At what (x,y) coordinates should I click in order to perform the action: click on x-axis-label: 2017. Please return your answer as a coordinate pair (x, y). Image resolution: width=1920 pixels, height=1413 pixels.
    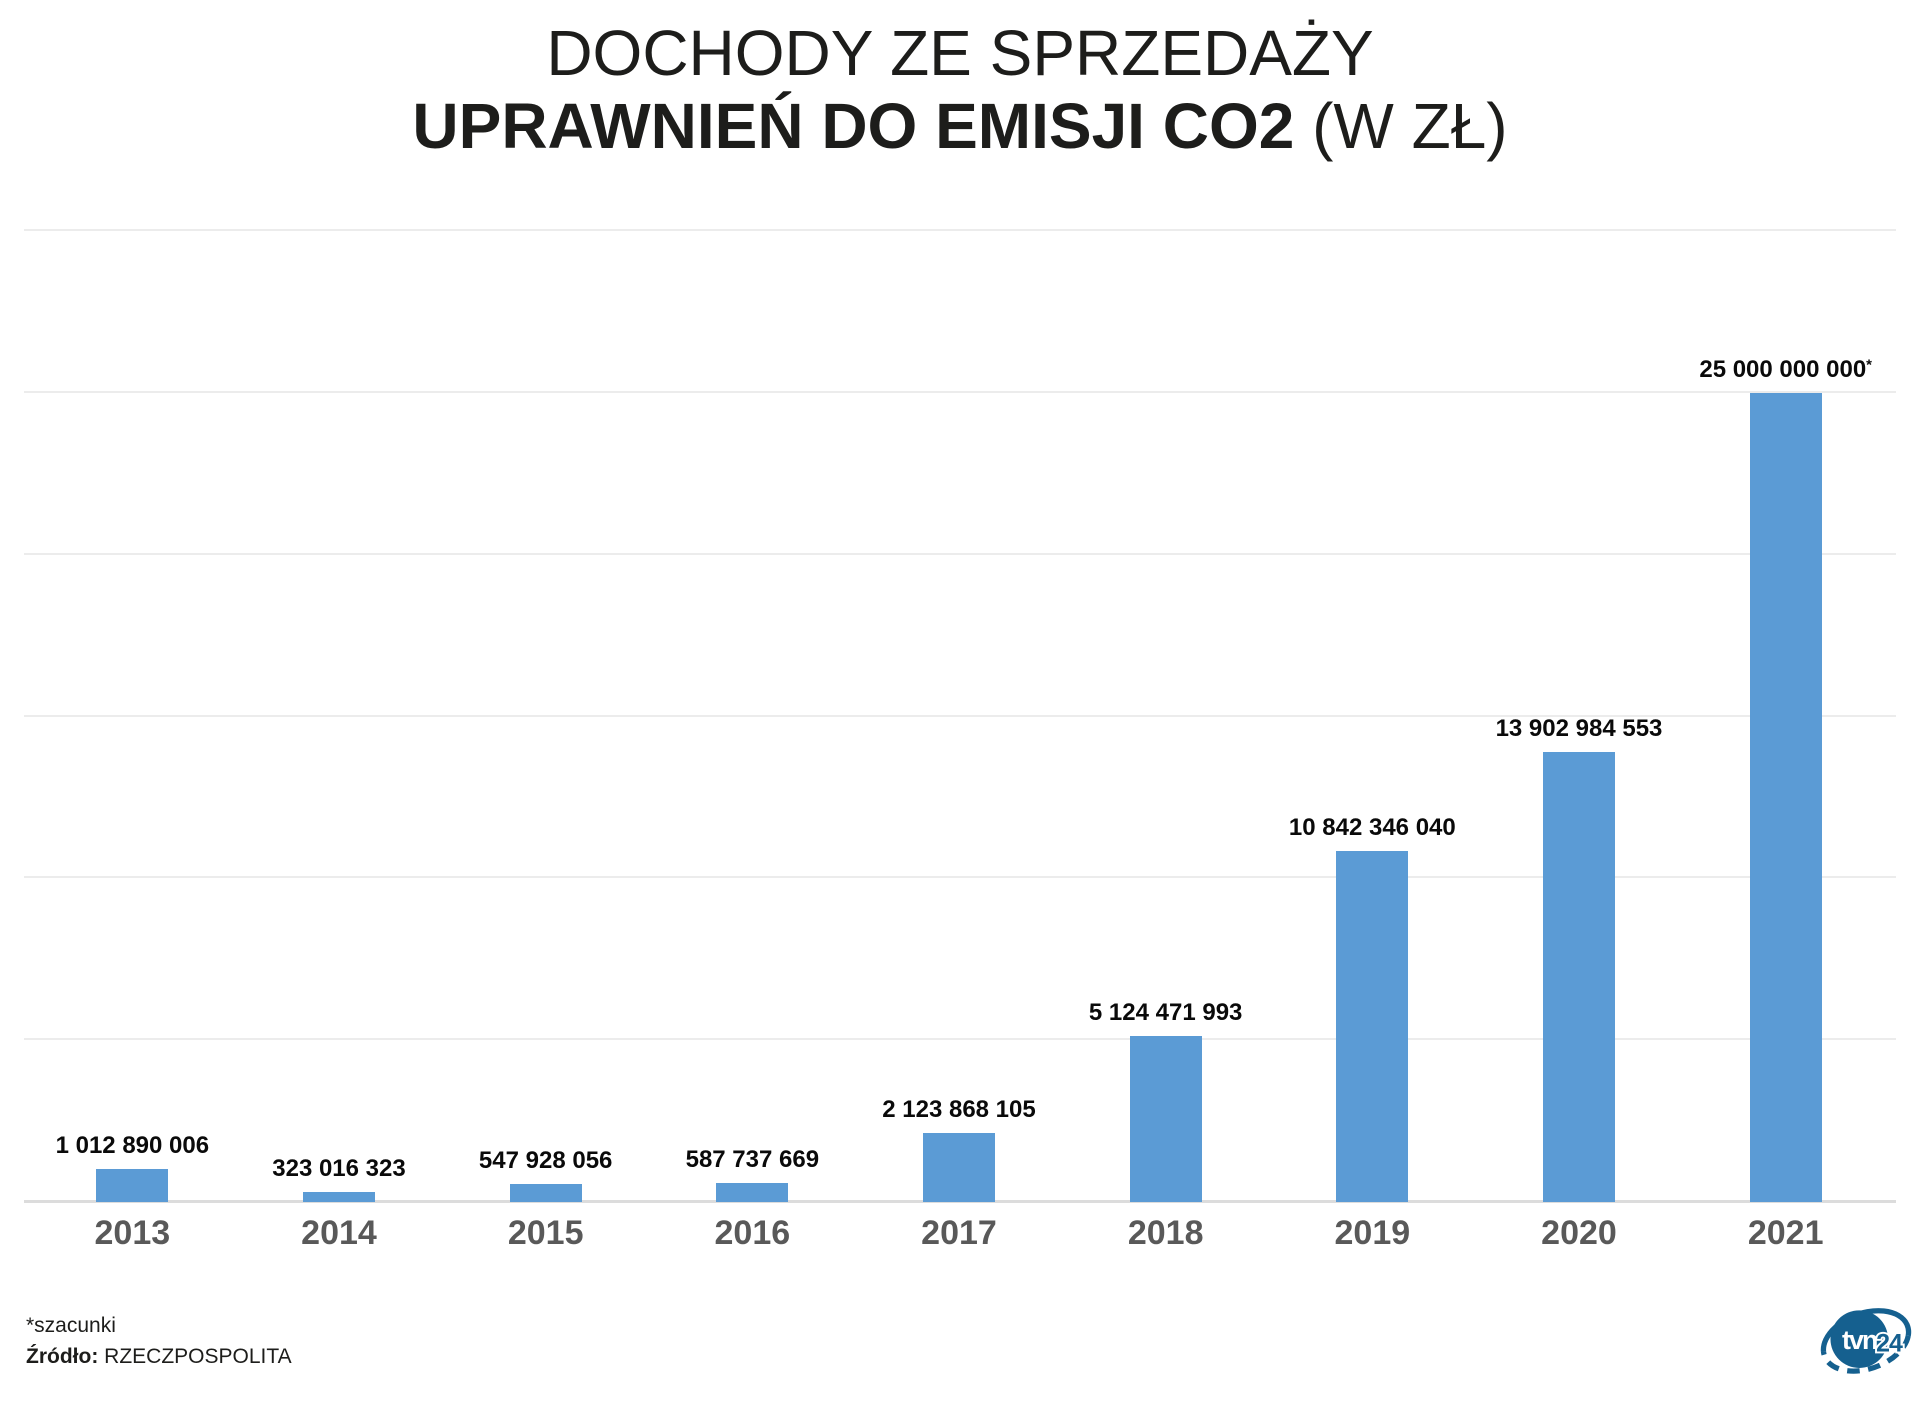
    Looking at the image, I should click on (959, 1233).